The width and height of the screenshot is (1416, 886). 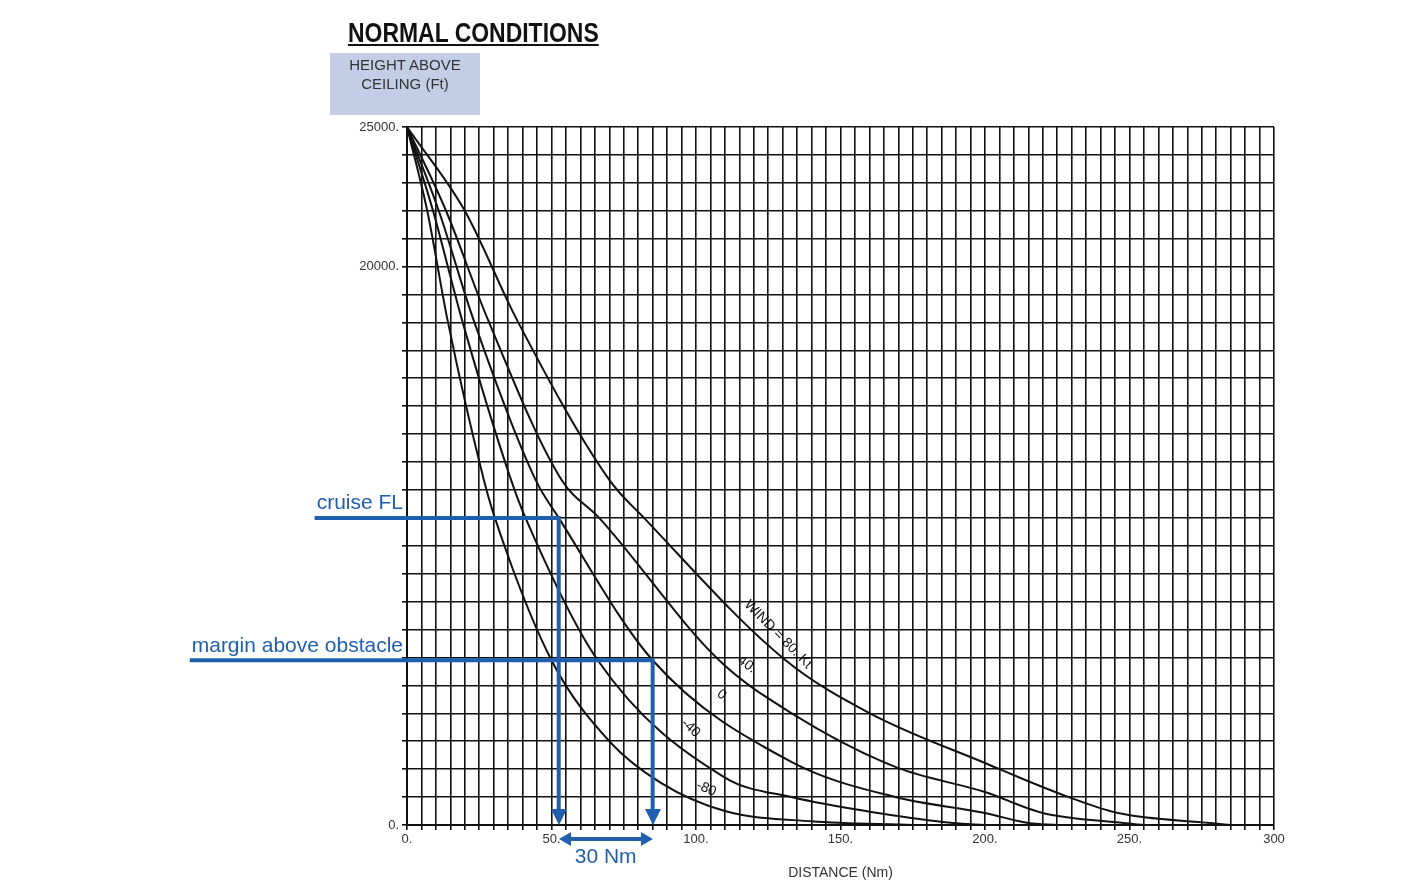 I want to click on x-tick-label: 50., so click(x=551, y=839).